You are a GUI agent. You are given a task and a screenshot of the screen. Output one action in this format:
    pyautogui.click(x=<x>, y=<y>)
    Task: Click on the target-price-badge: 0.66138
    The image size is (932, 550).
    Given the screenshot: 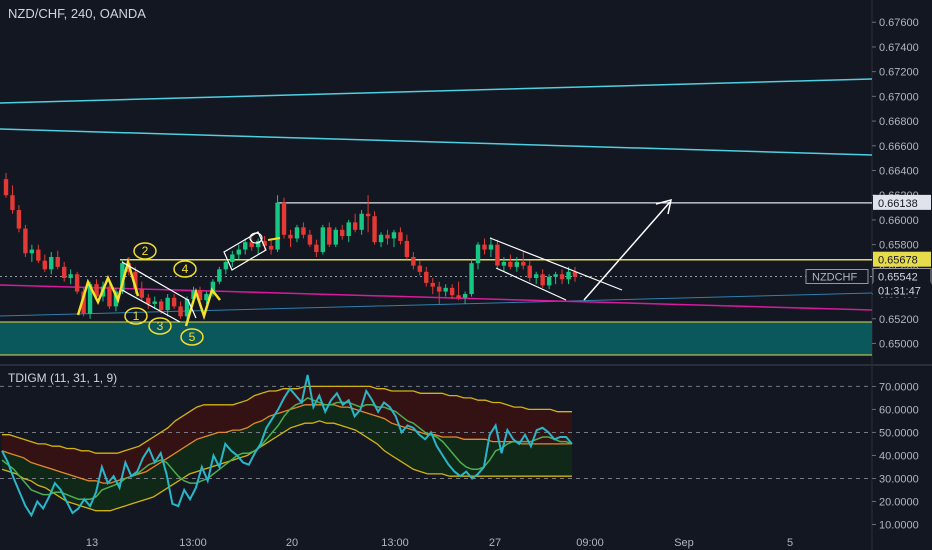 What is the action you would take?
    pyautogui.click(x=898, y=204)
    